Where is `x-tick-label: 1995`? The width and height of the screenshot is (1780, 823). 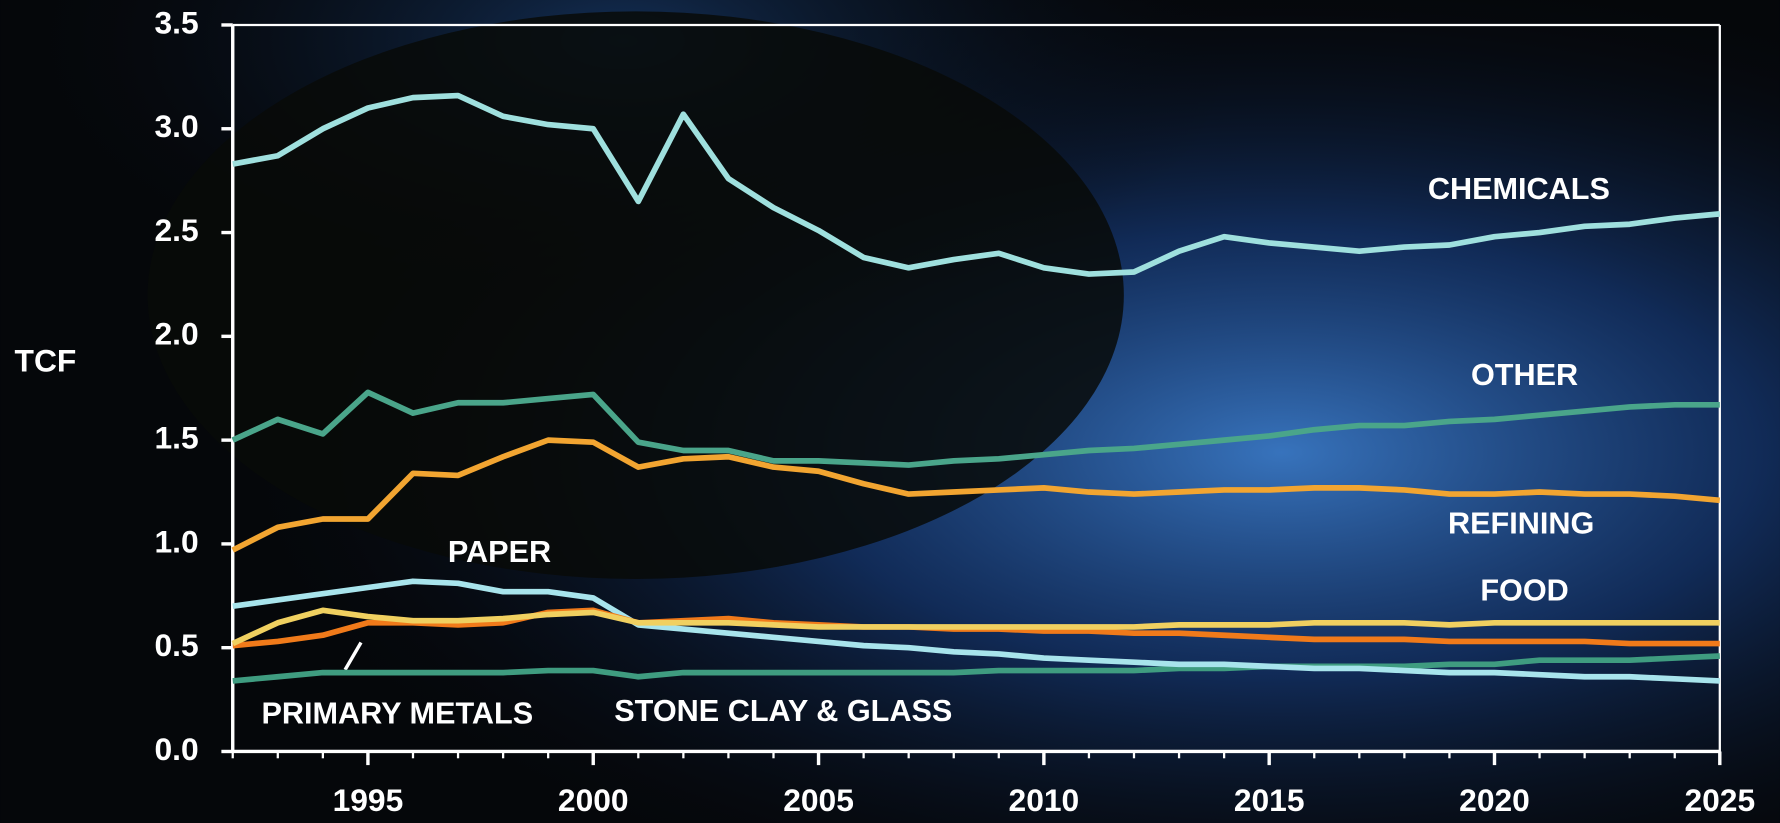
x-tick-label: 1995 is located at coordinates (368, 800).